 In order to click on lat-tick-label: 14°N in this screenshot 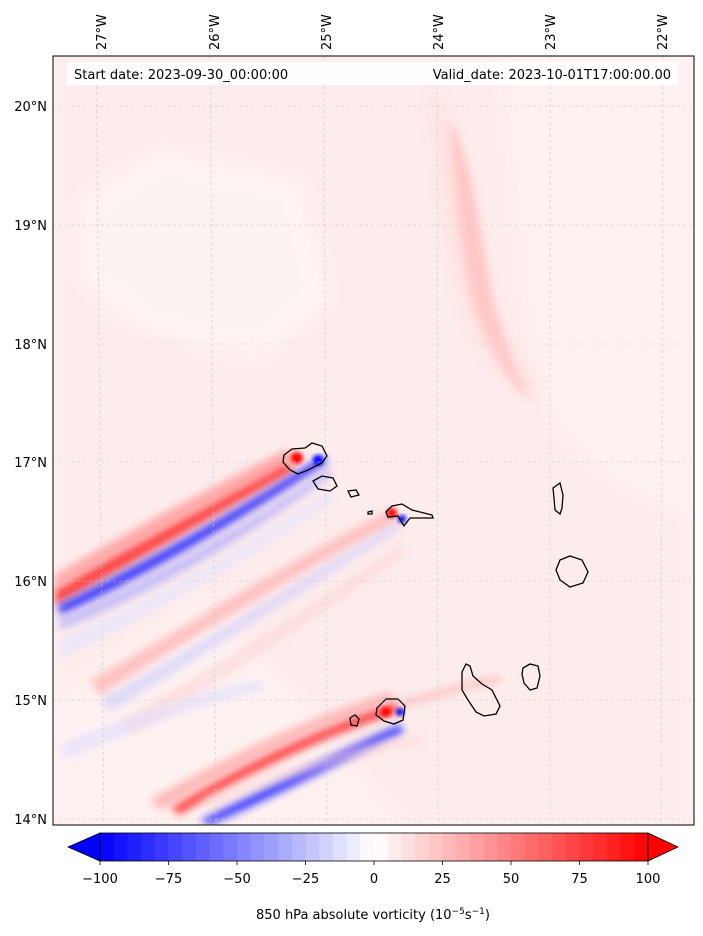, I will do `click(30, 820)`.